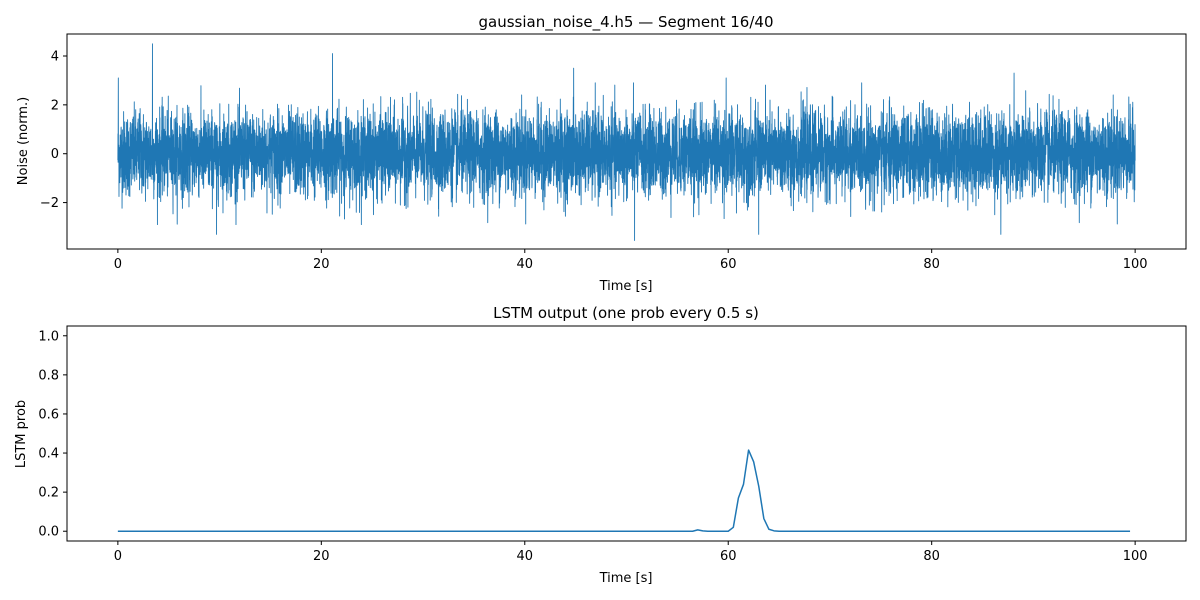 The height and width of the screenshot is (600, 1200). I want to click on lstm-series-line, so click(624, 490).